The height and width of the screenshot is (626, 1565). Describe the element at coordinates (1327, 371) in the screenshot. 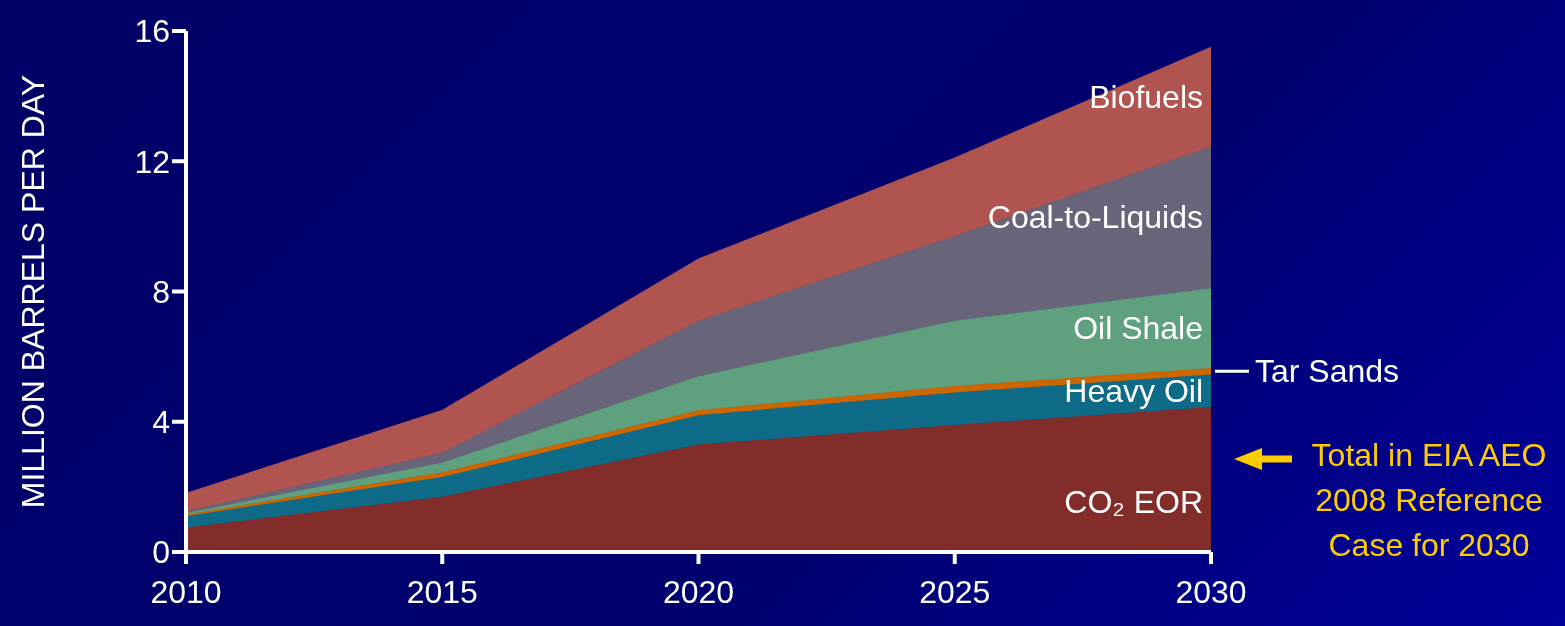

I see `series-label: Tar Sands` at that location.